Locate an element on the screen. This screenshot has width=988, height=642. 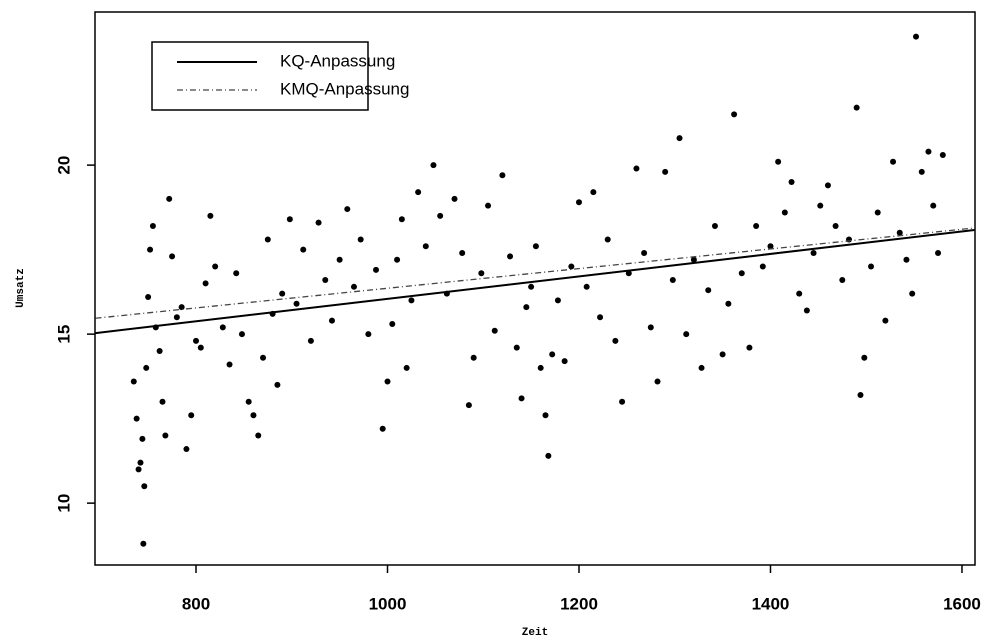
fit-line is located at coordinates (535, 282).